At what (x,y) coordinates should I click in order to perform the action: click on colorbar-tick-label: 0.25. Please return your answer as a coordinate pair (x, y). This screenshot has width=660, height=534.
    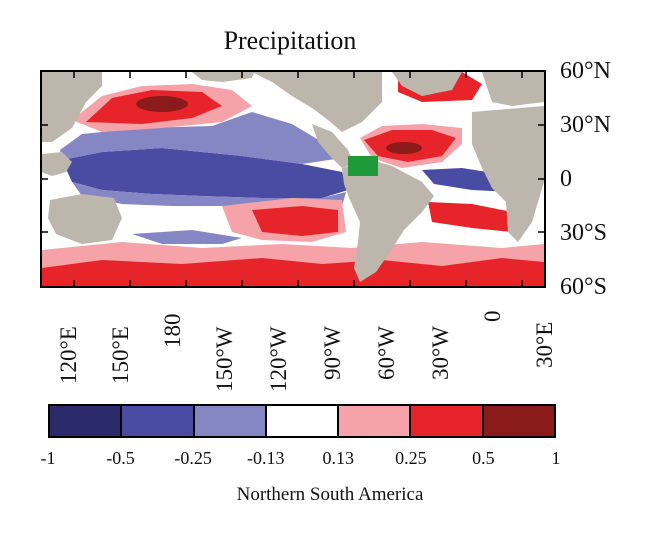
    Looking at the image, I should click on (411, 458).